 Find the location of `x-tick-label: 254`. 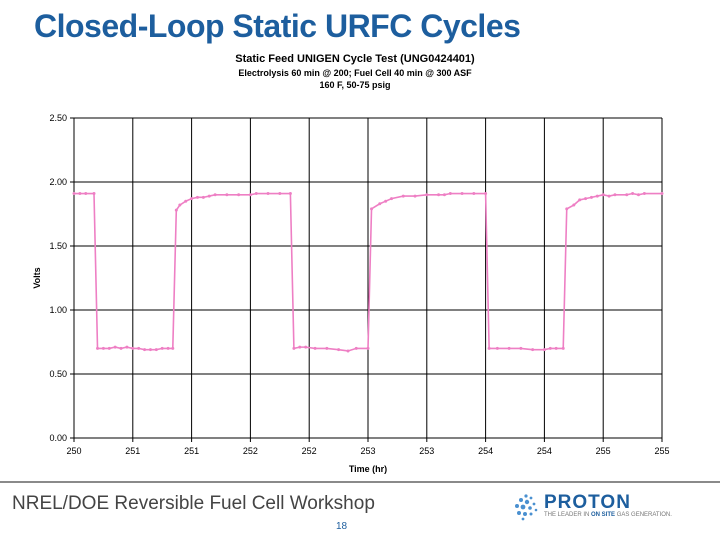

x-tick-label: 254 is located at coordinates (485, 451).